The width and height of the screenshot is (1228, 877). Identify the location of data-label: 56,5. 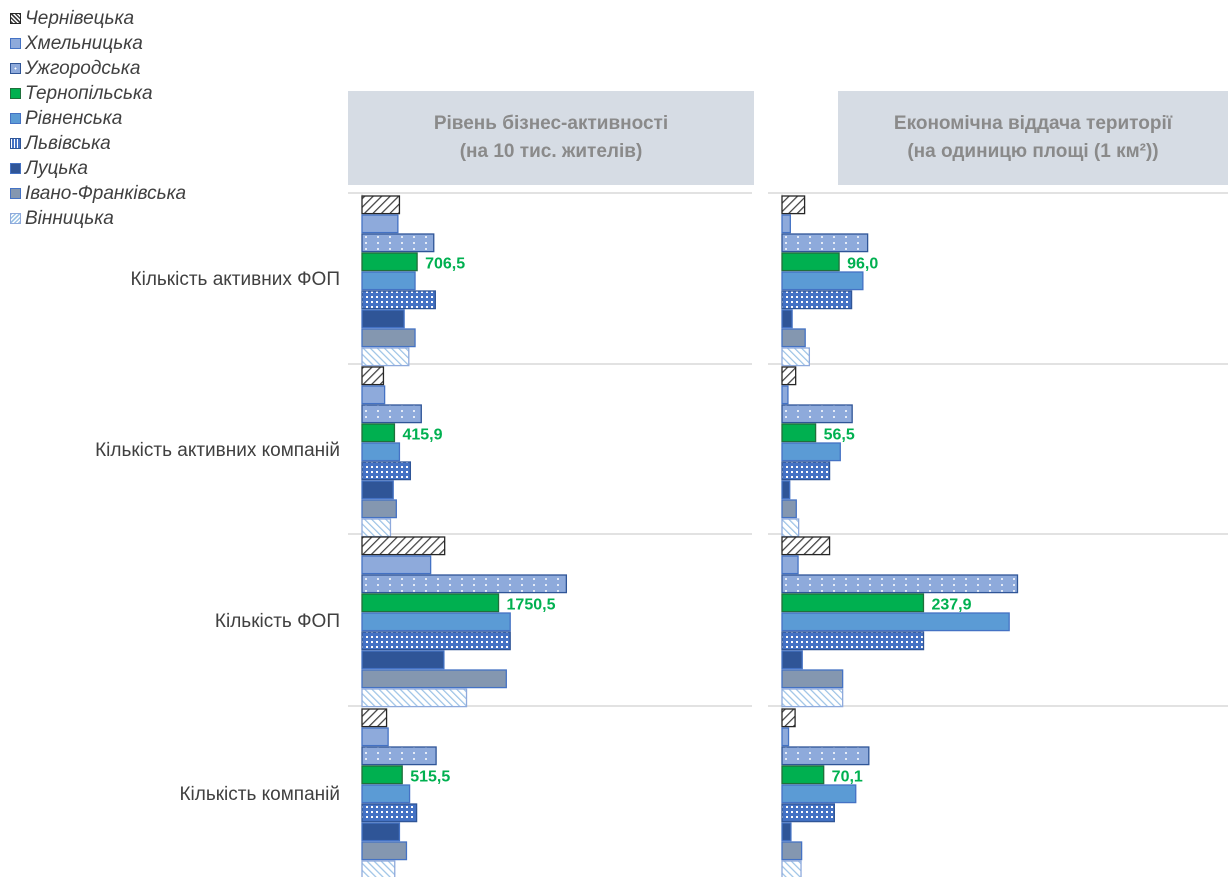
(839, 435).